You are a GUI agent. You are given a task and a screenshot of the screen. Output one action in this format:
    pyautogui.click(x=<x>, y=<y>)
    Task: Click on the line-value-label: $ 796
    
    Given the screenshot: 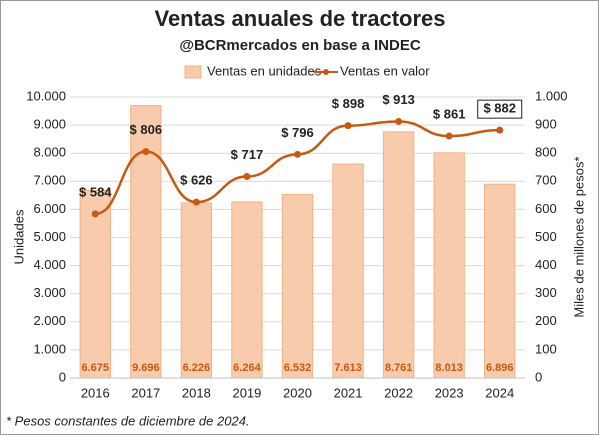 What is the action you would take?
    pyautogui.click(x=297, y=132)
    